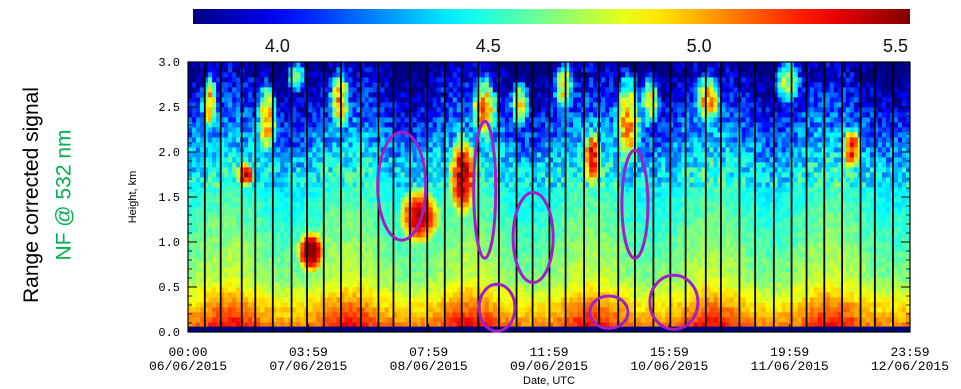 The height and width of the screenshot is (389, 961). What do you see at coordinates (169, 333) in the screenshot?
I see `y-tick-label: 0.0` at bounding box center [169, 333].